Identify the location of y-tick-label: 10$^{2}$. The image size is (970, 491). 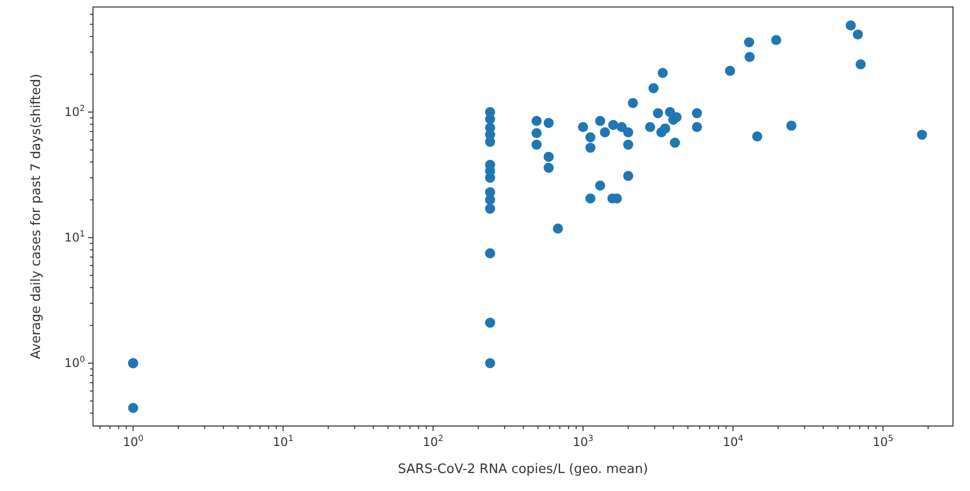
(74, 111).